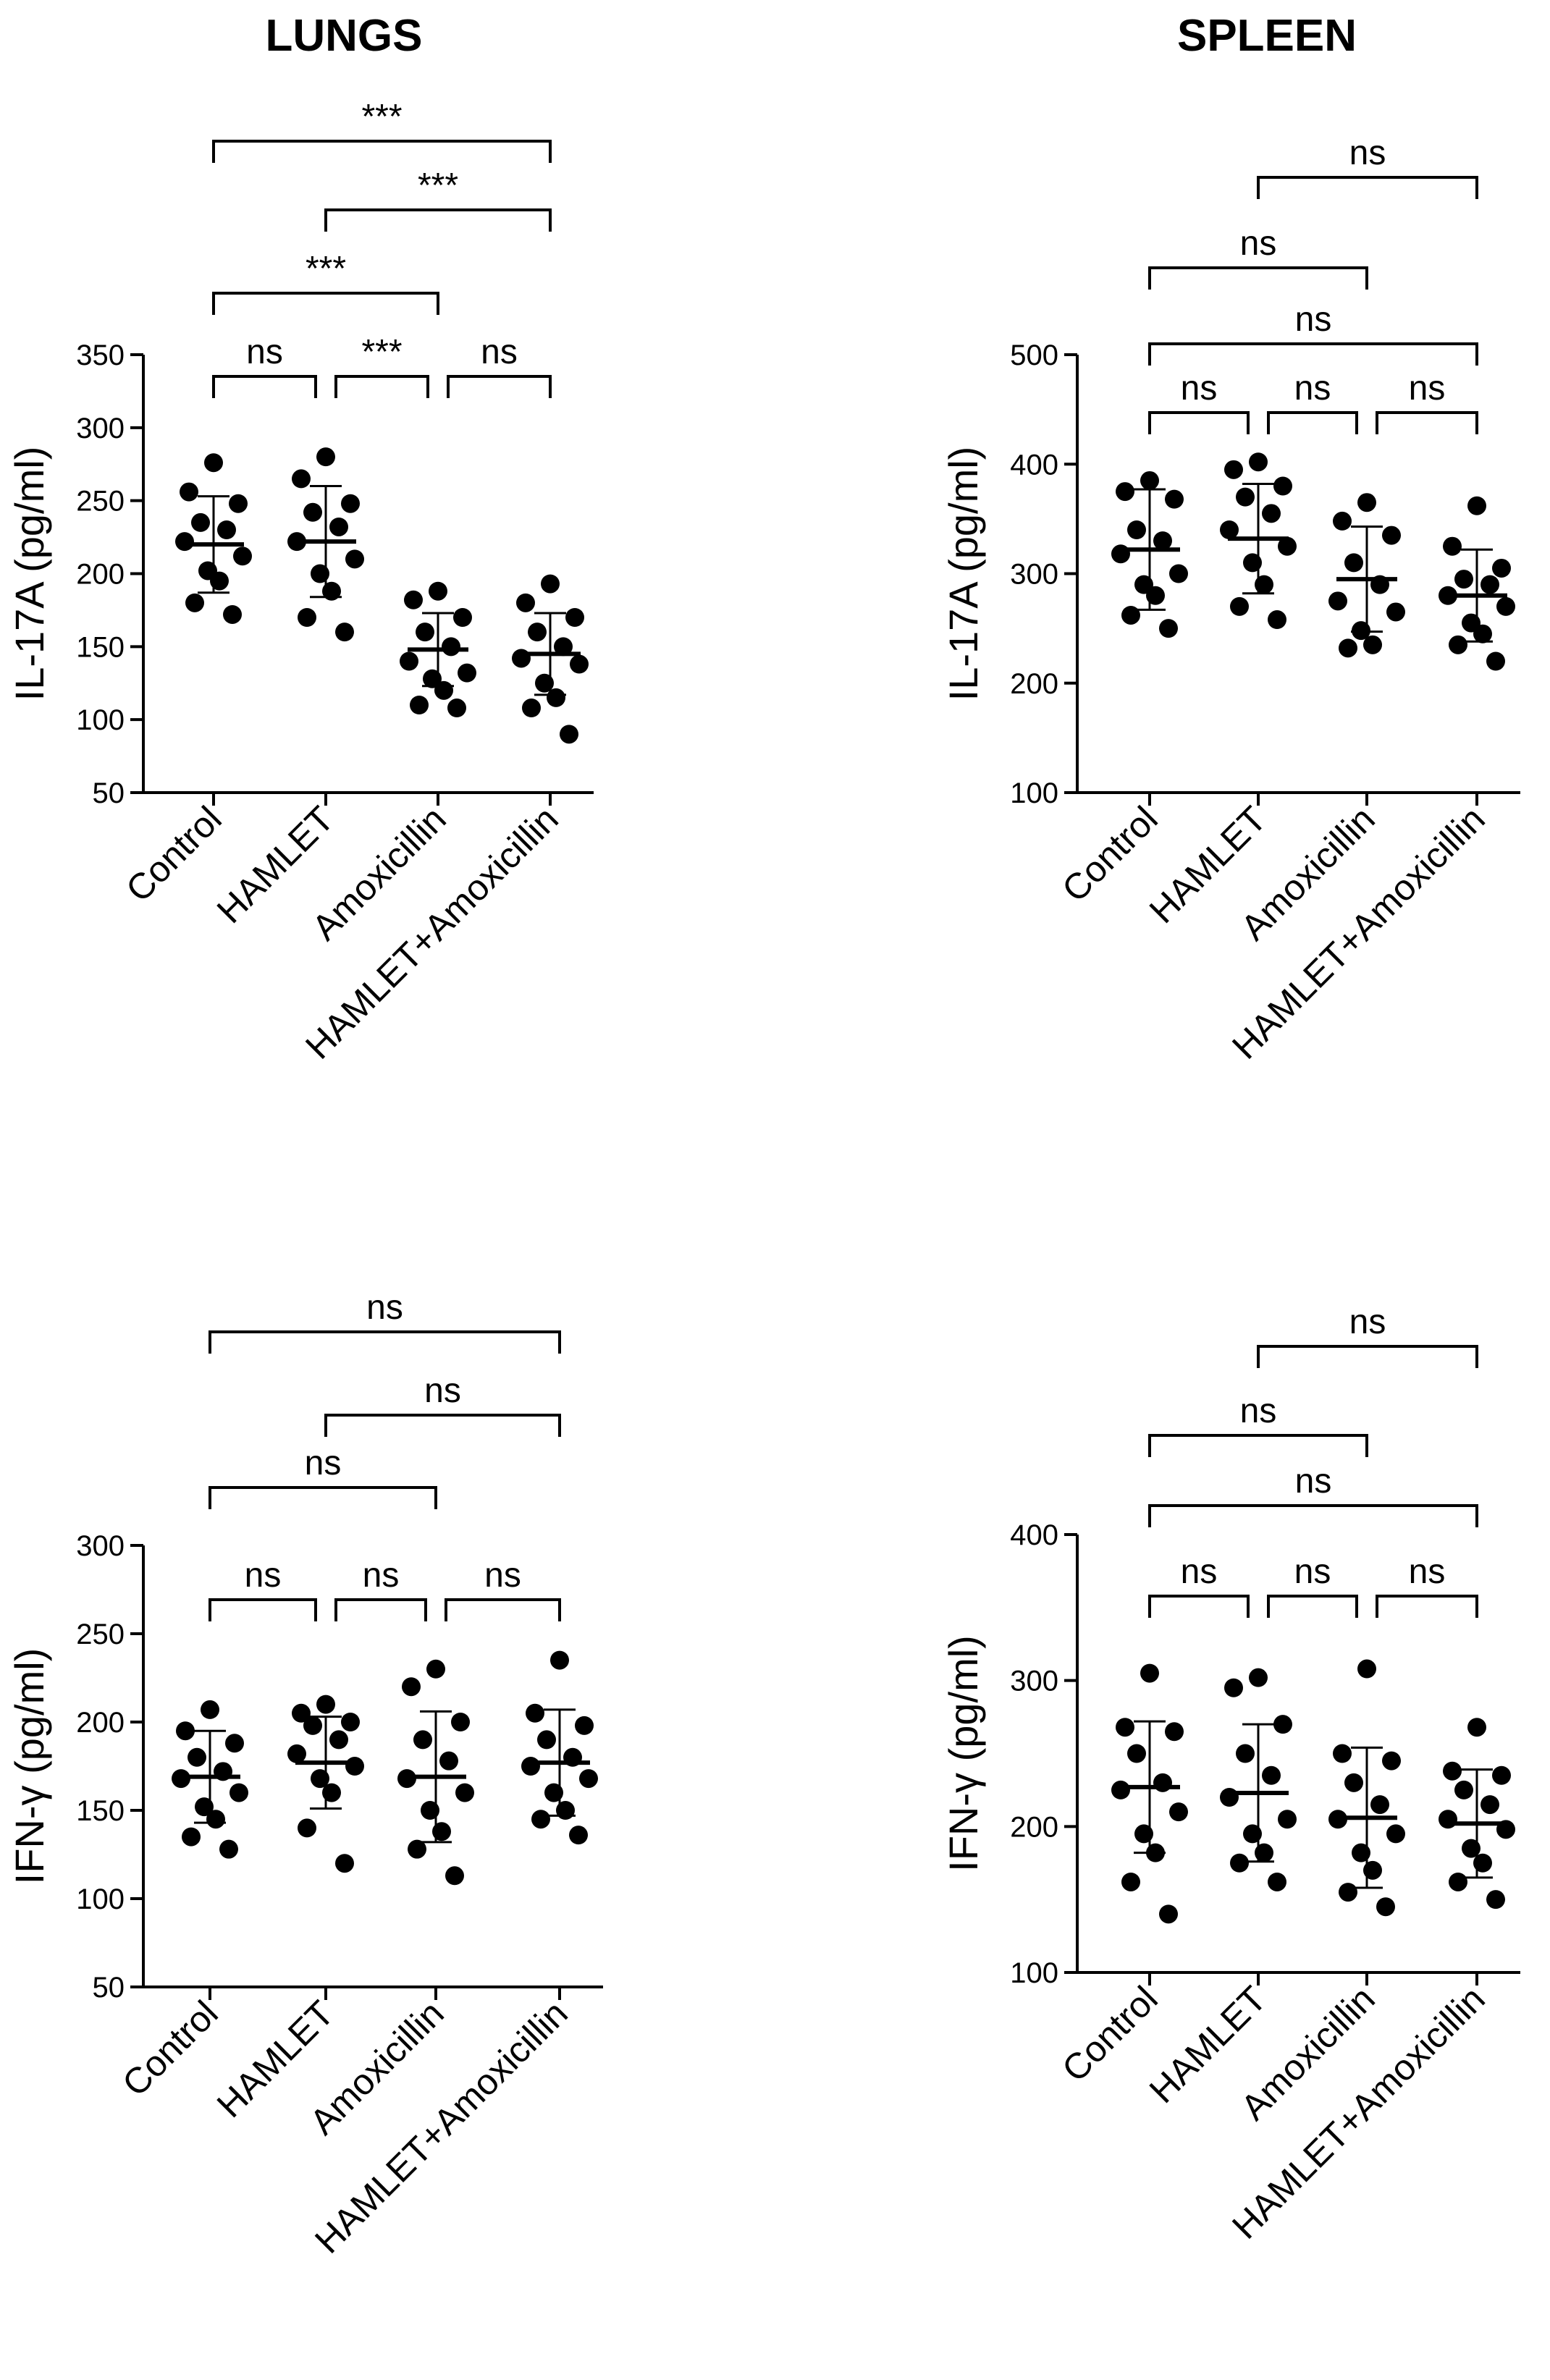 This screenshot has height=2380, width=1550. Describe the element at coordinates (1034, 355) in the screenshot. I see `y-tick-label: 500` at that location.